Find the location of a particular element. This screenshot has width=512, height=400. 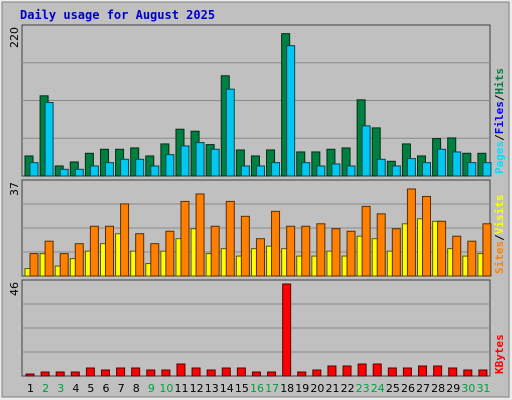

day-label-26: 26 is located at coordinates (408, 388).